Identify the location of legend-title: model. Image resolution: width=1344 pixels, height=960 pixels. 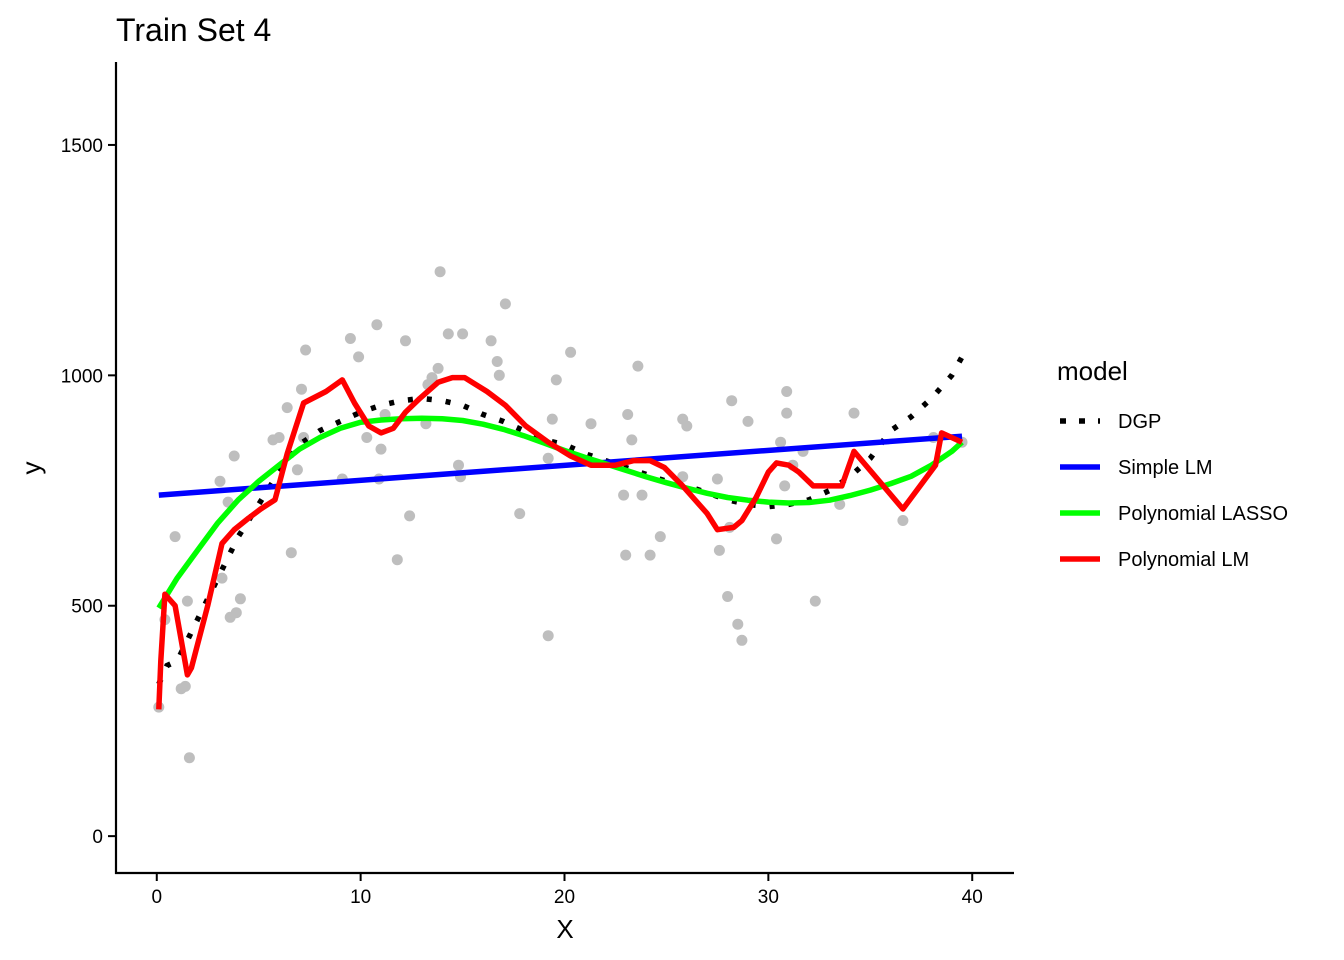
(1092, 371).